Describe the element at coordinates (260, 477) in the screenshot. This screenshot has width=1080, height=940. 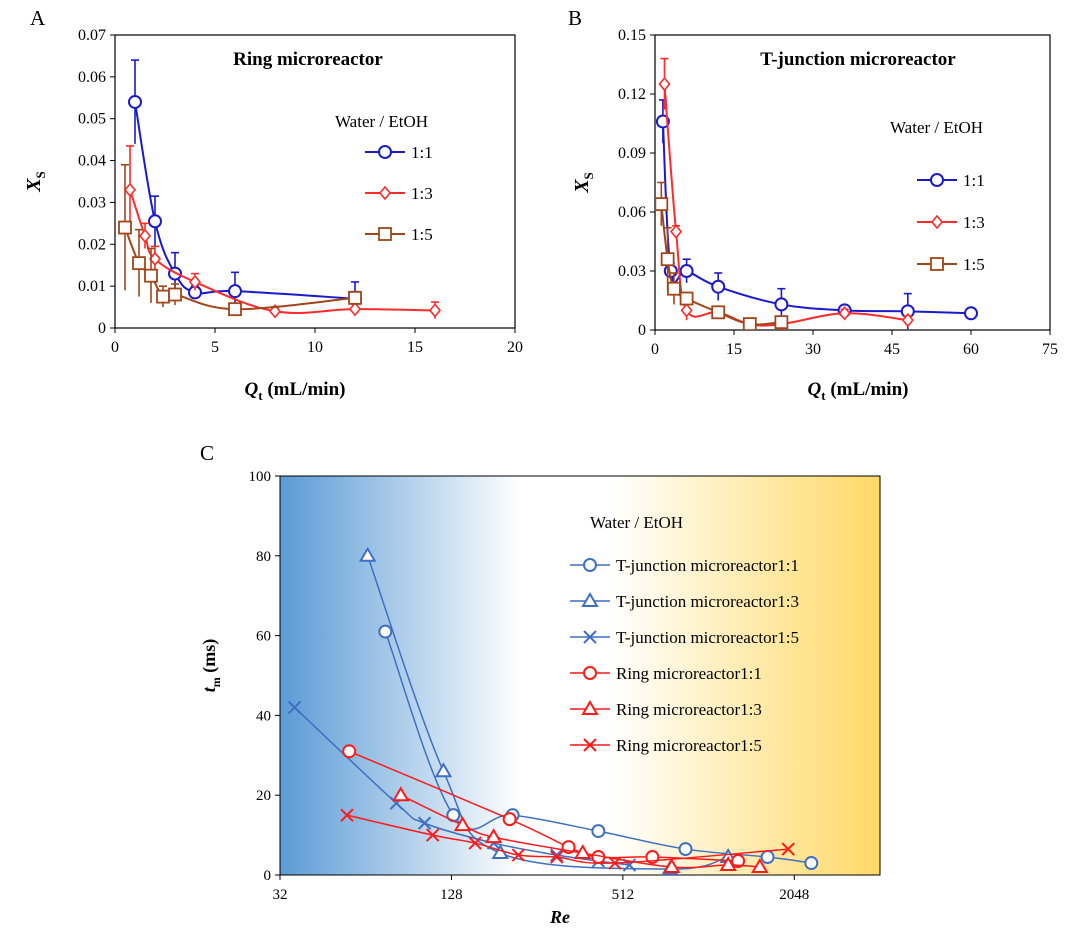
I see `y-tick-label: 100` at that location.